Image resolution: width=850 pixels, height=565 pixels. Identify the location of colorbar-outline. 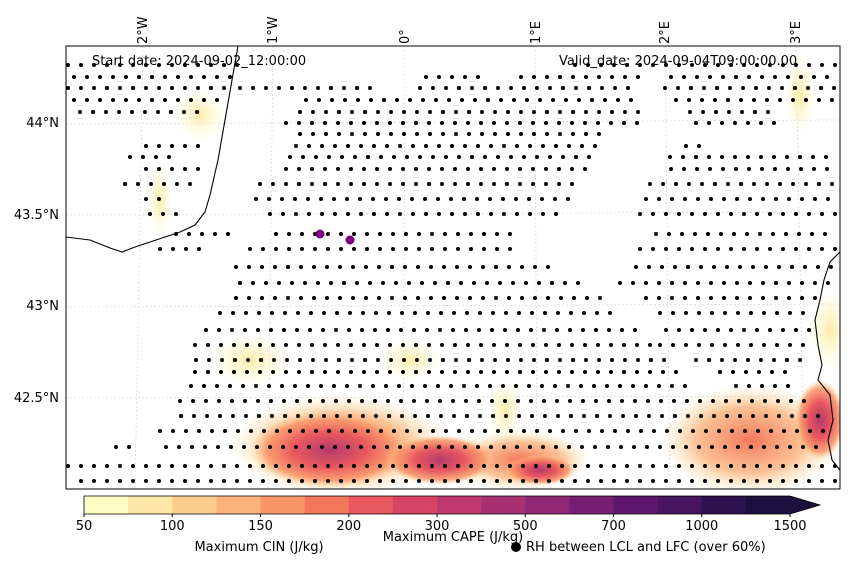
(452, 505).